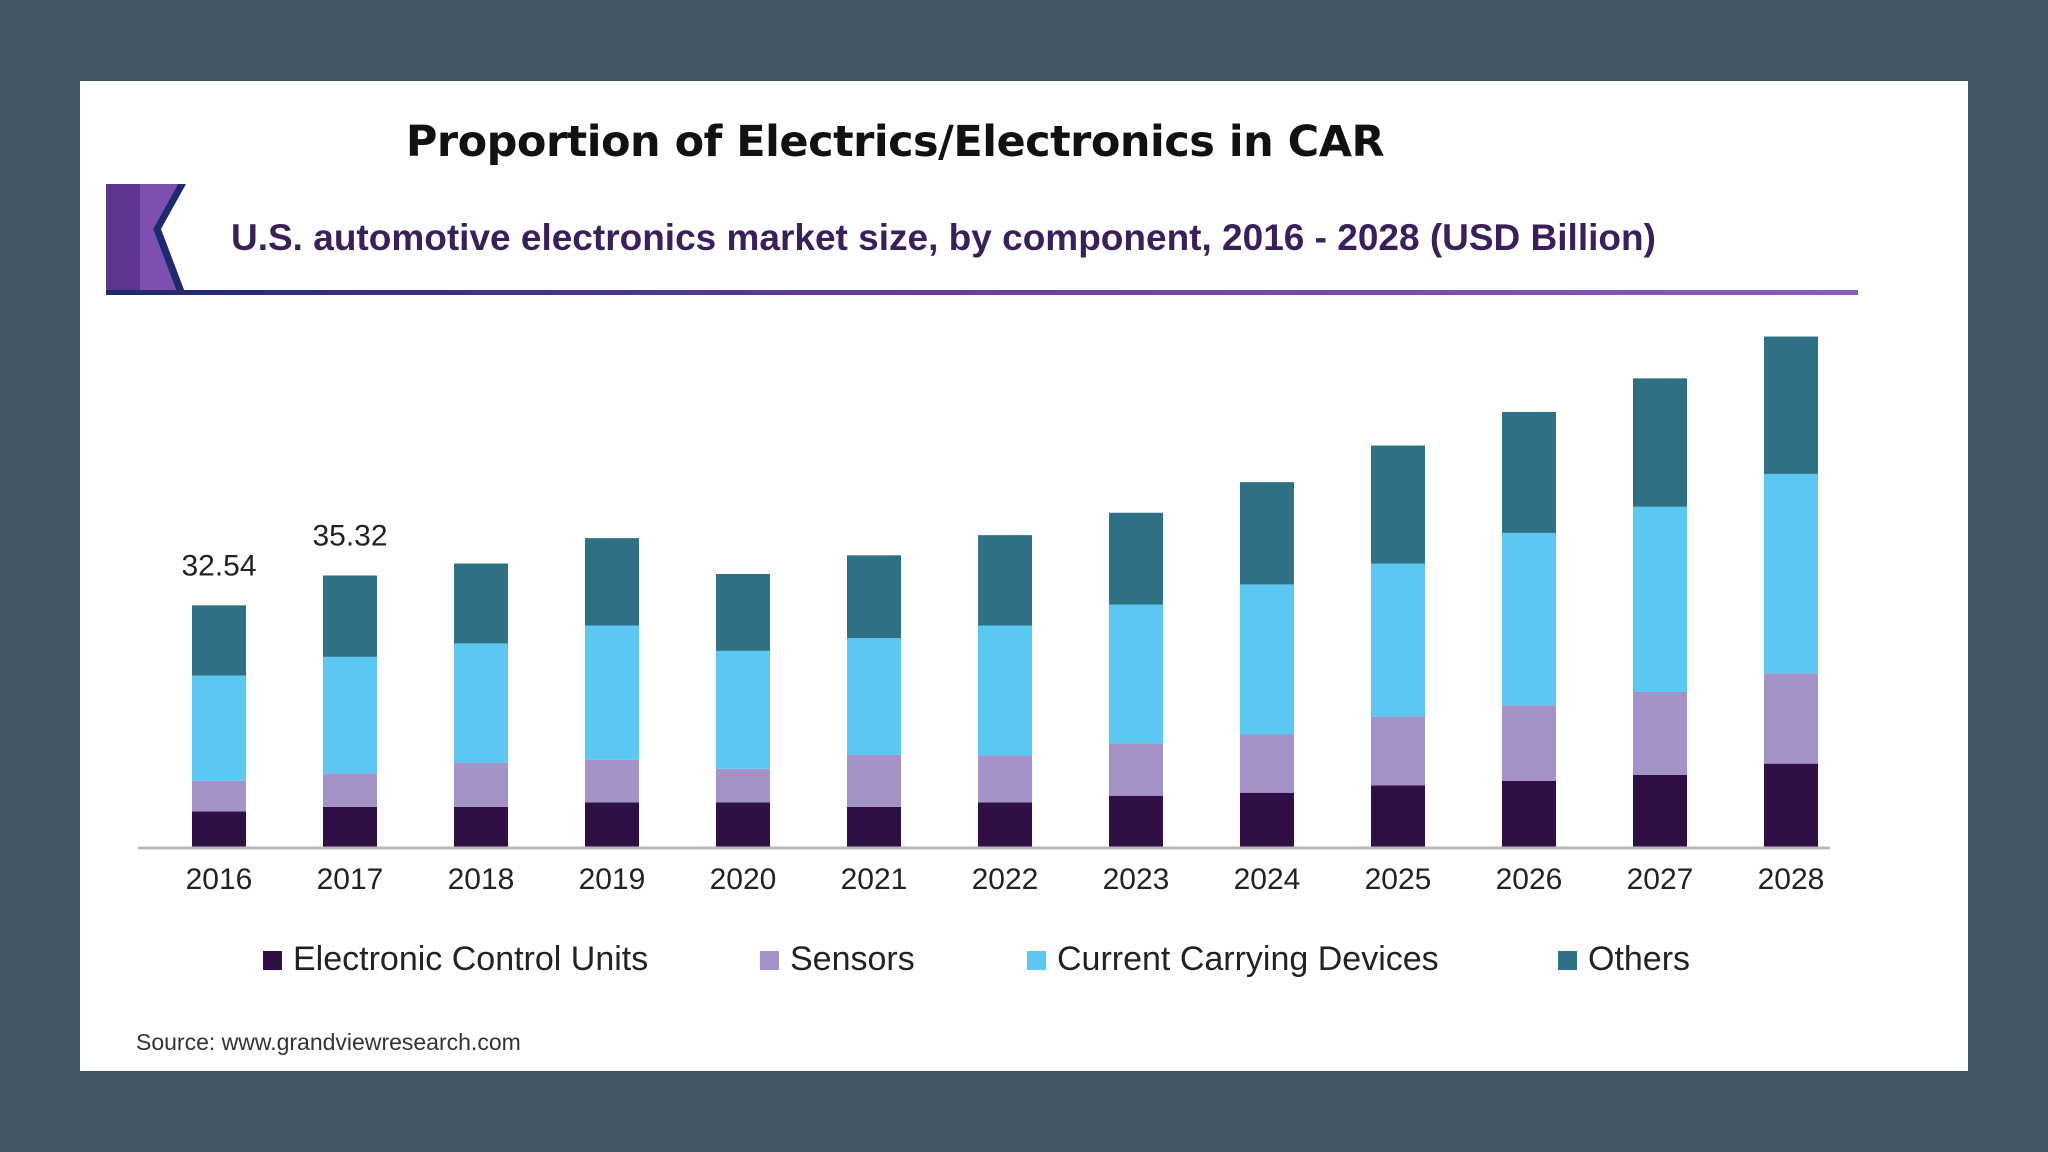 The image size is (2048, 1152). What do you see at coordinates (743, 785) in the screenshot?
I see `bar-2020-sensors` at bounding box center [743, 785].